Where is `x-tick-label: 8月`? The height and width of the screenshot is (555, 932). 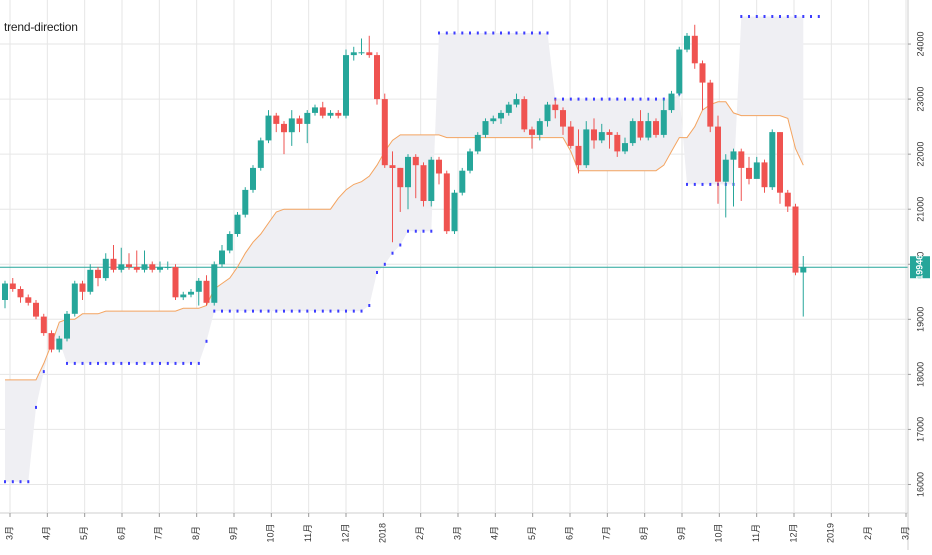
x-tick-label: 8月 is located at coordinates (644, 533).